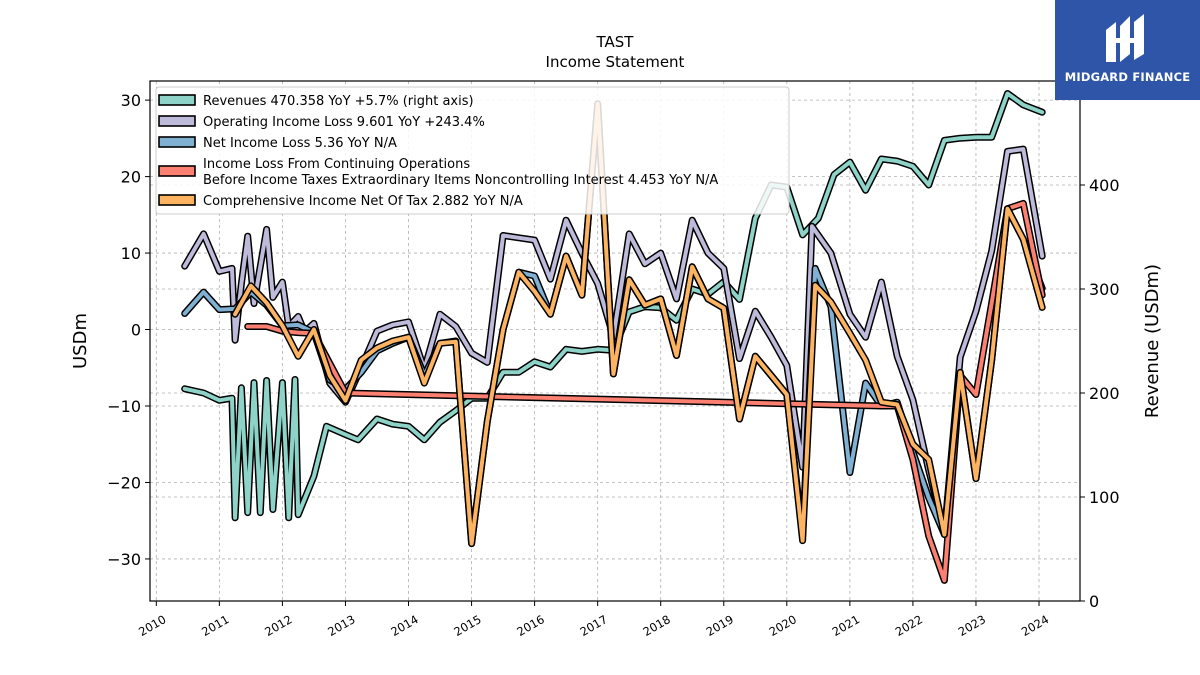 The image size is (1200, 675). Describe the element at coordinates (972, 625) in the screenshot. I see `x-tick-label: 2023` at that location.